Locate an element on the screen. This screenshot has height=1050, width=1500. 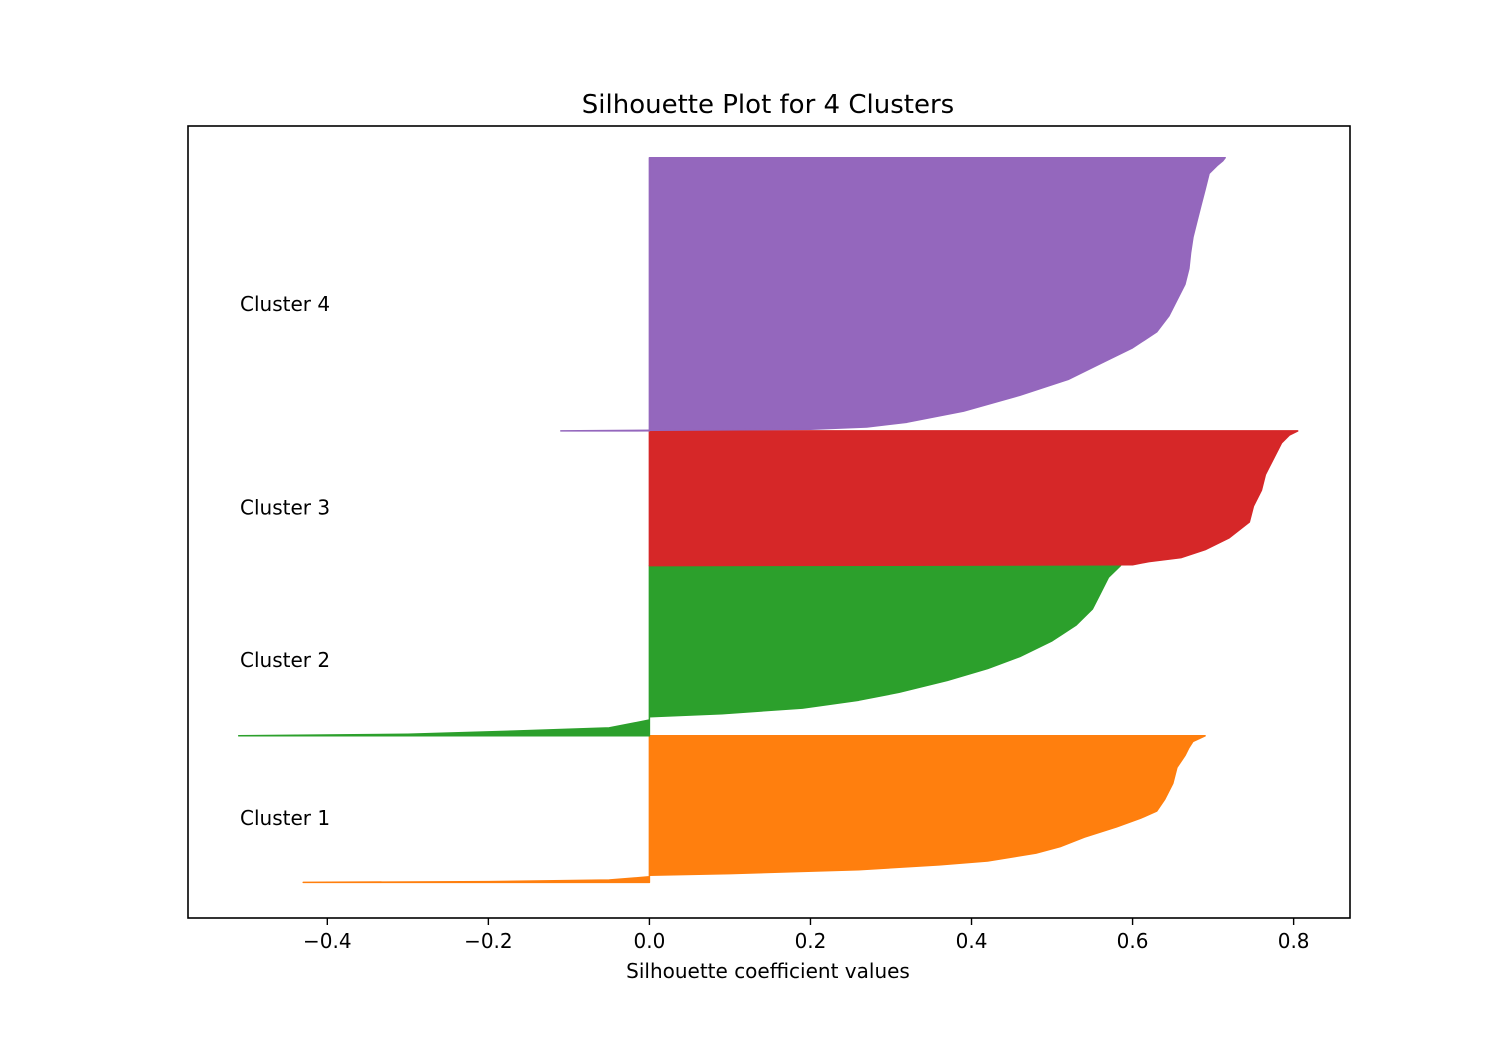
x-tick-label-3: 0.2 is located at coordinates (811, 941).